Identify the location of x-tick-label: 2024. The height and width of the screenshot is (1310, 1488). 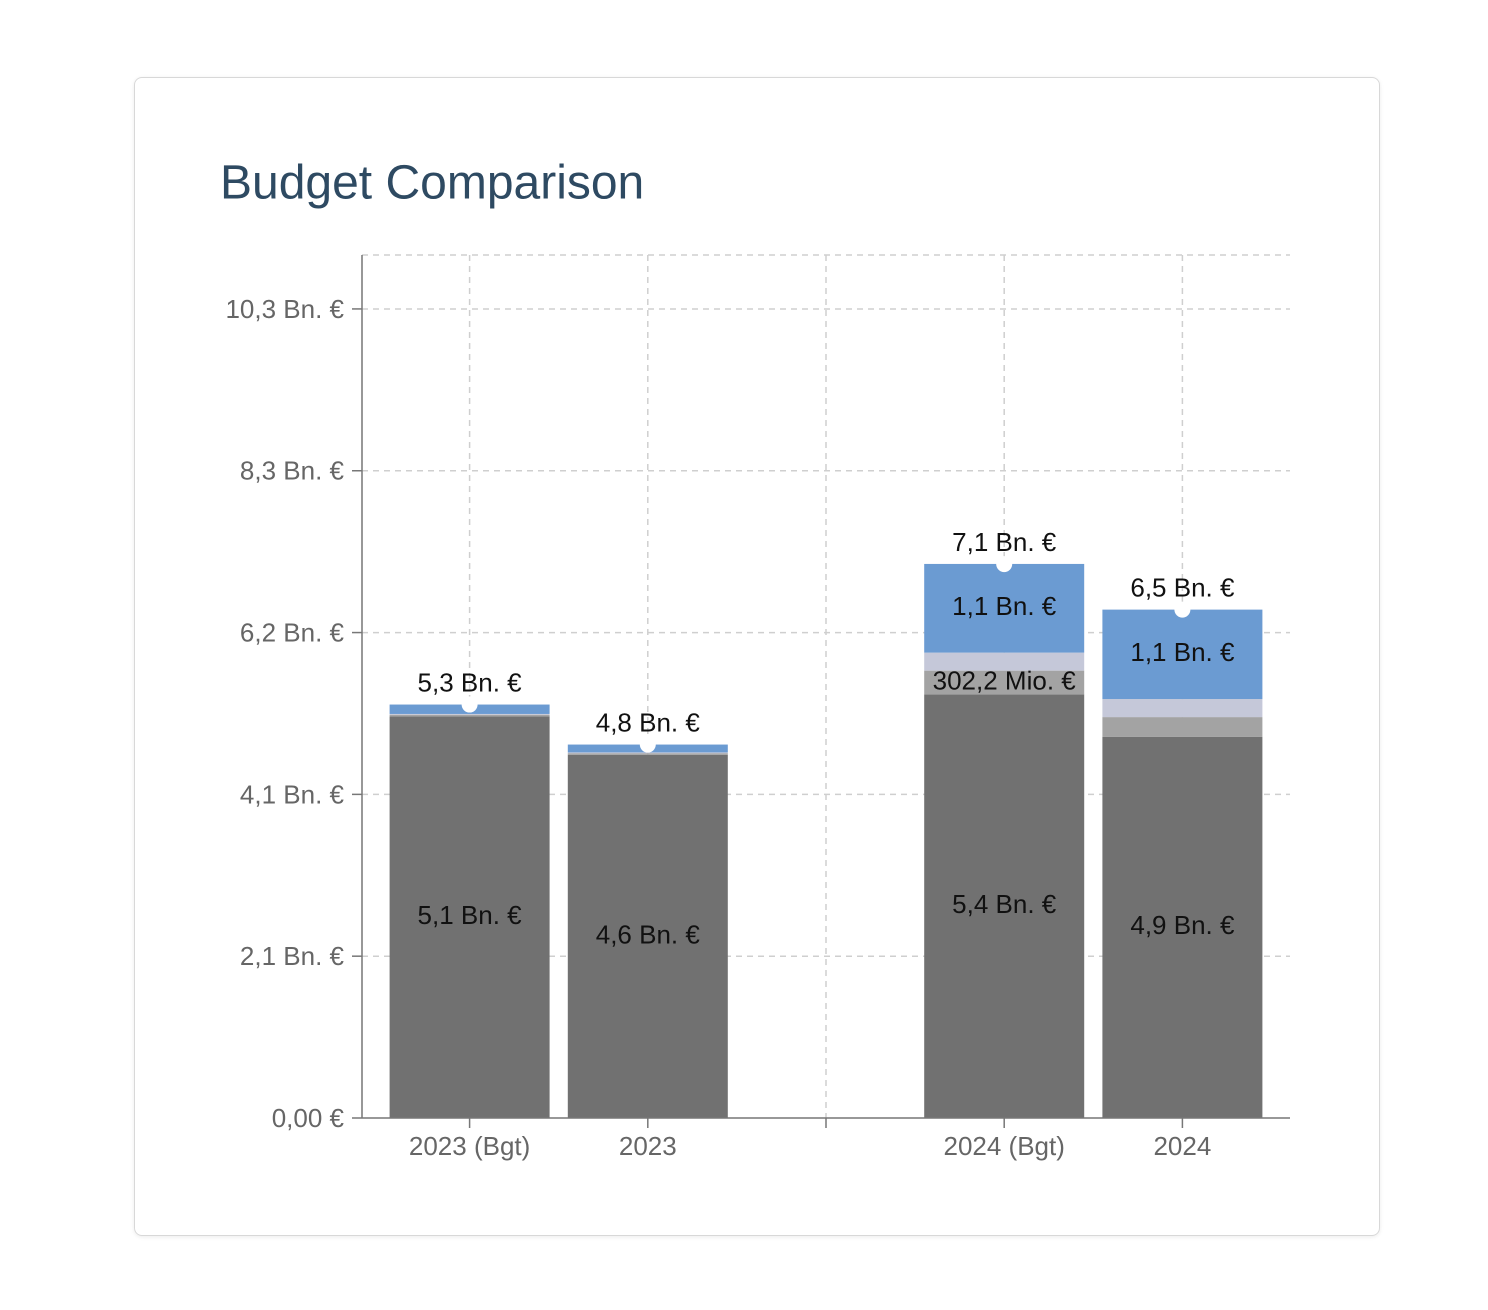
(1182, 1146).